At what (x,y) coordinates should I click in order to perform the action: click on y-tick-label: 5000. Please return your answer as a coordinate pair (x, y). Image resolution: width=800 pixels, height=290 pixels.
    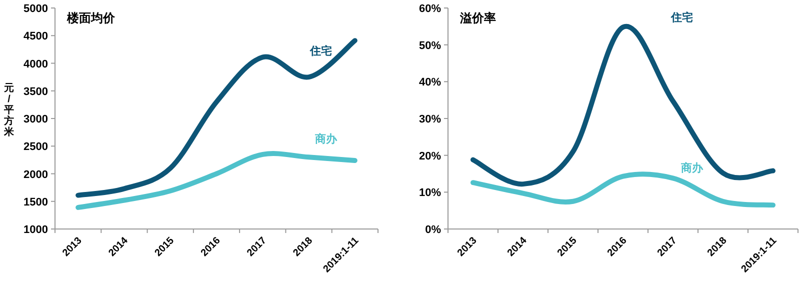
    Looking at the image, I should click on (36, 9).